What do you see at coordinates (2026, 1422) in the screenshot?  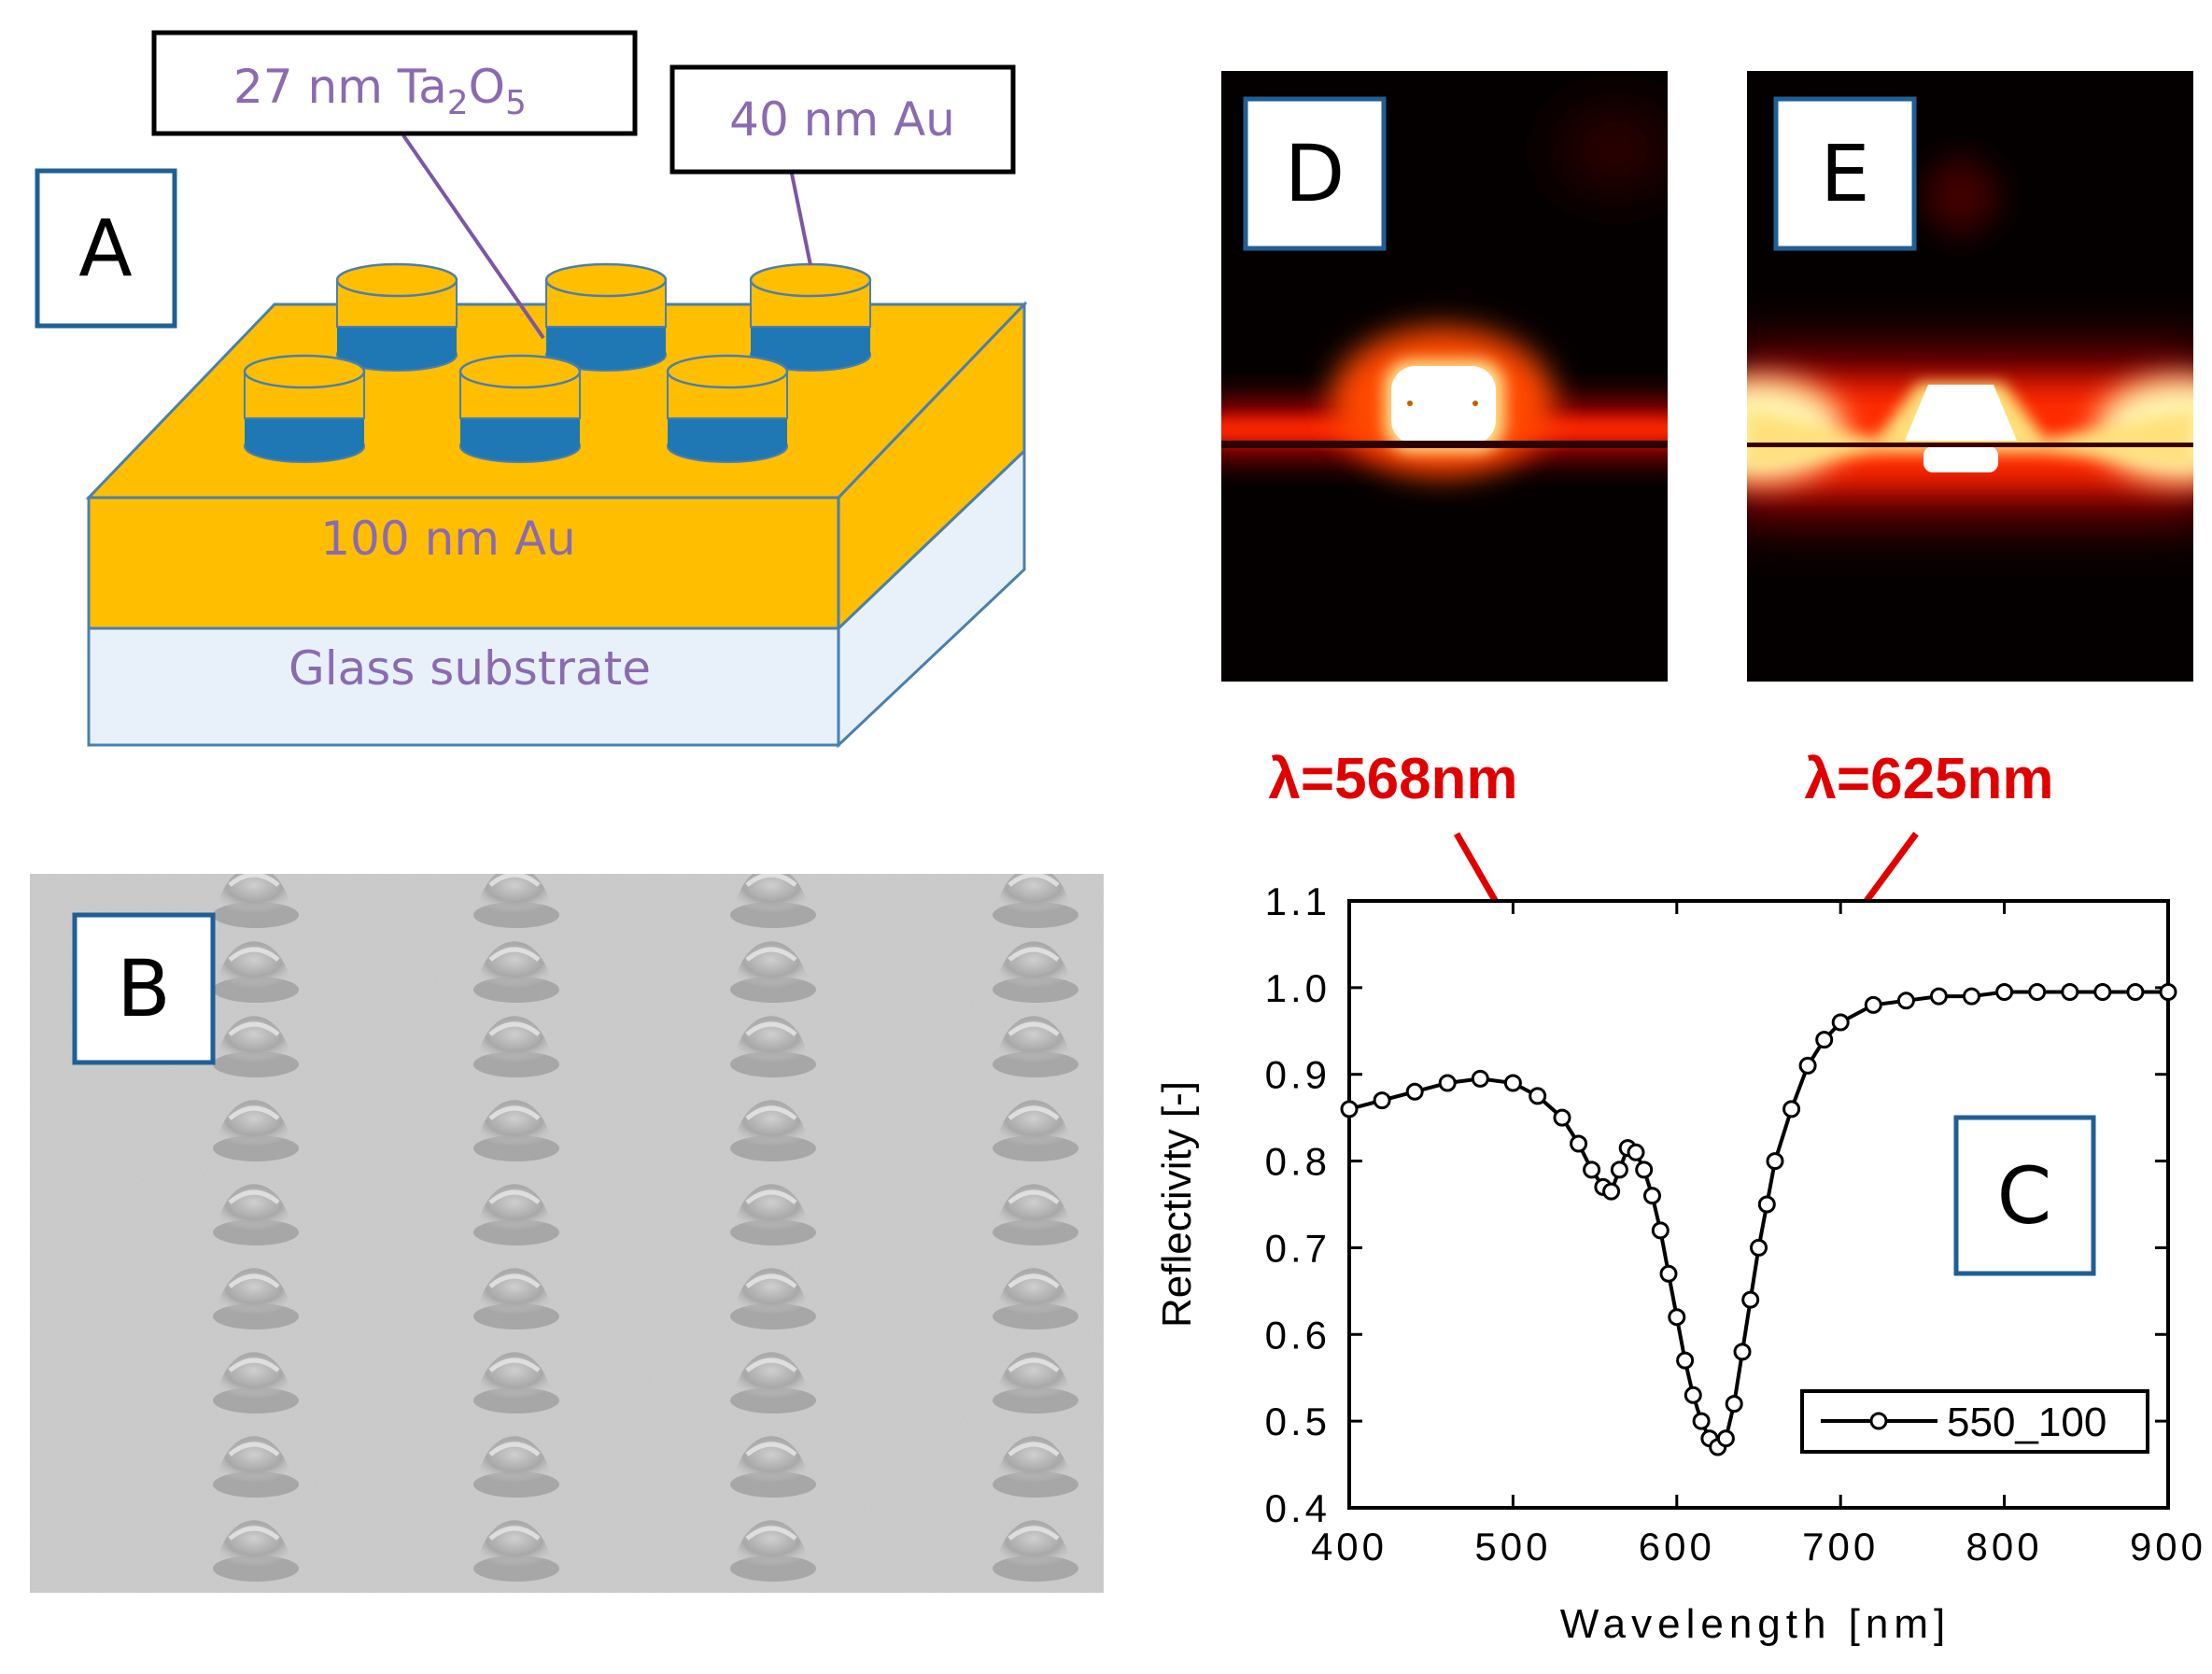 I see `legend-label: 550_100` at bounding box center [2026, 1422].